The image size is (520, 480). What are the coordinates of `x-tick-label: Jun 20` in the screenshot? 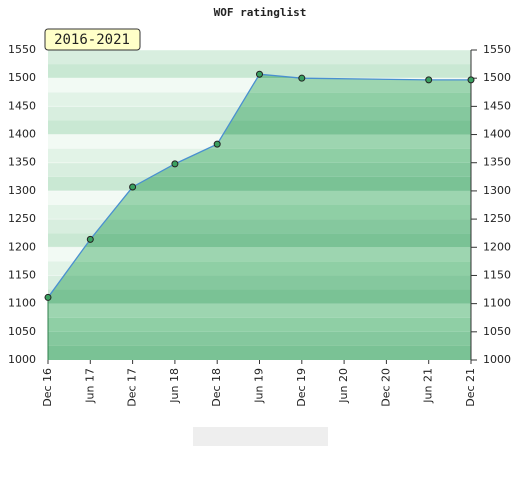 It's located at (343, 386).